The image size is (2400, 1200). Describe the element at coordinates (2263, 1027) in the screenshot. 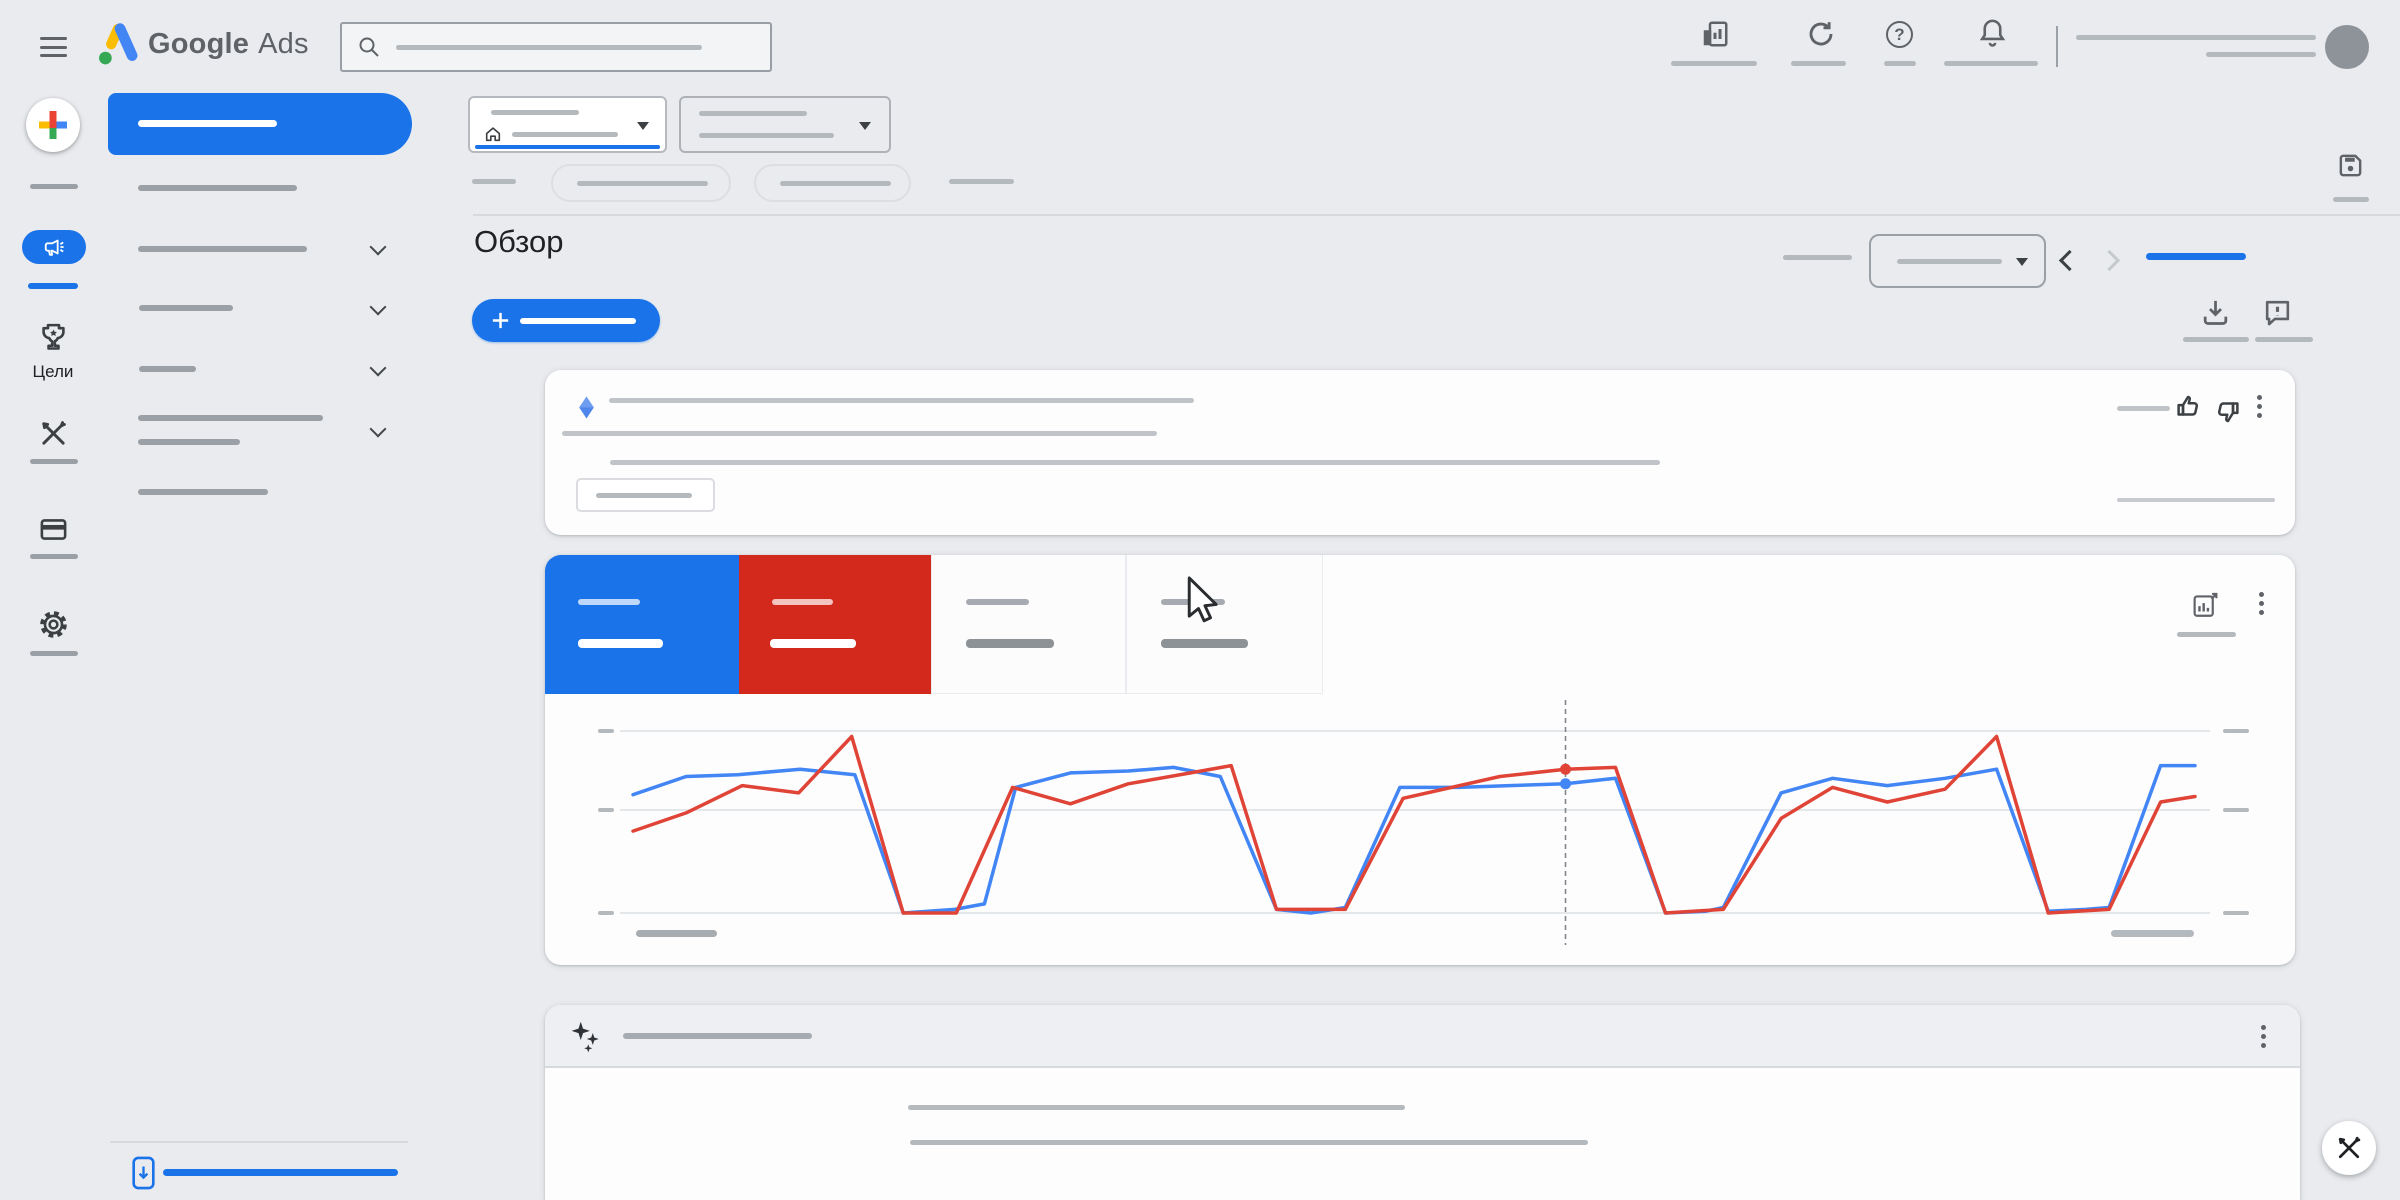

I see `insights-kebab-menu-icon` at that location.